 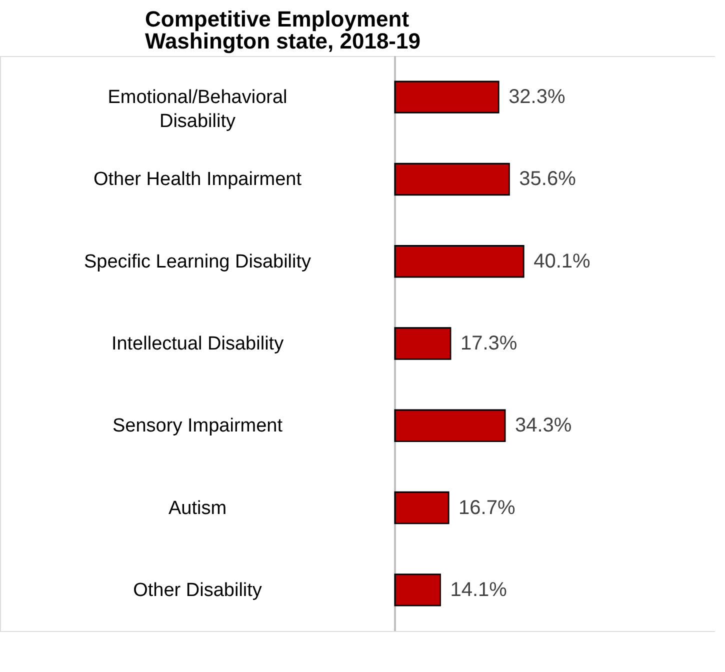 I want to click on data-label: 17.3%, so click(x=489, y=343).